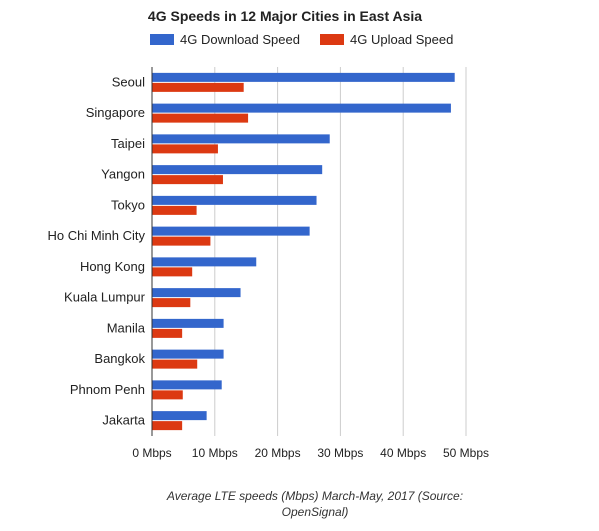  I want to click on category-label: Jakarta, so click(123, 420).